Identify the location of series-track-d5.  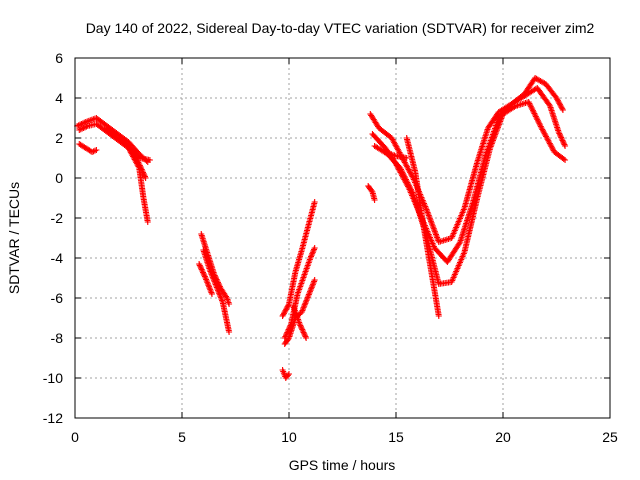
(422, 227).